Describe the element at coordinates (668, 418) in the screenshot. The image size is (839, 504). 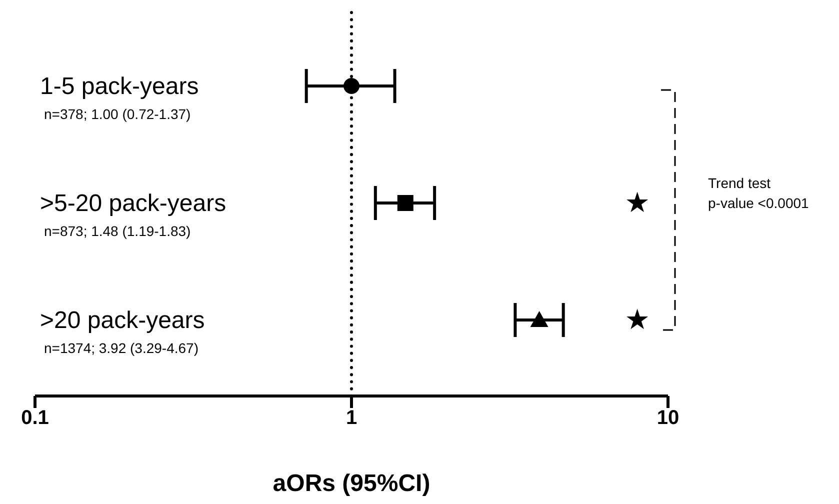
I see `x-tick-label: 10` at that location.